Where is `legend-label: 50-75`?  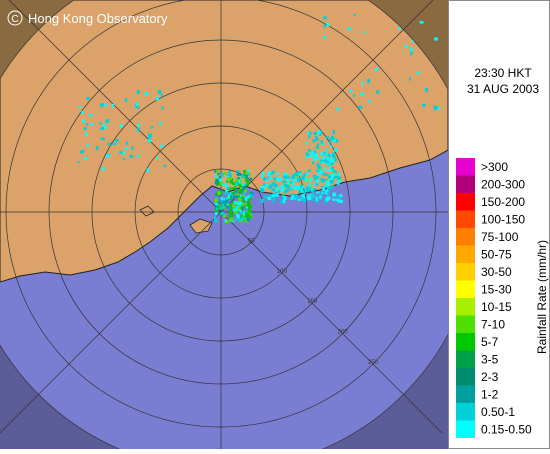 legend-label: 50-75 is located at coordinates (496, 254).